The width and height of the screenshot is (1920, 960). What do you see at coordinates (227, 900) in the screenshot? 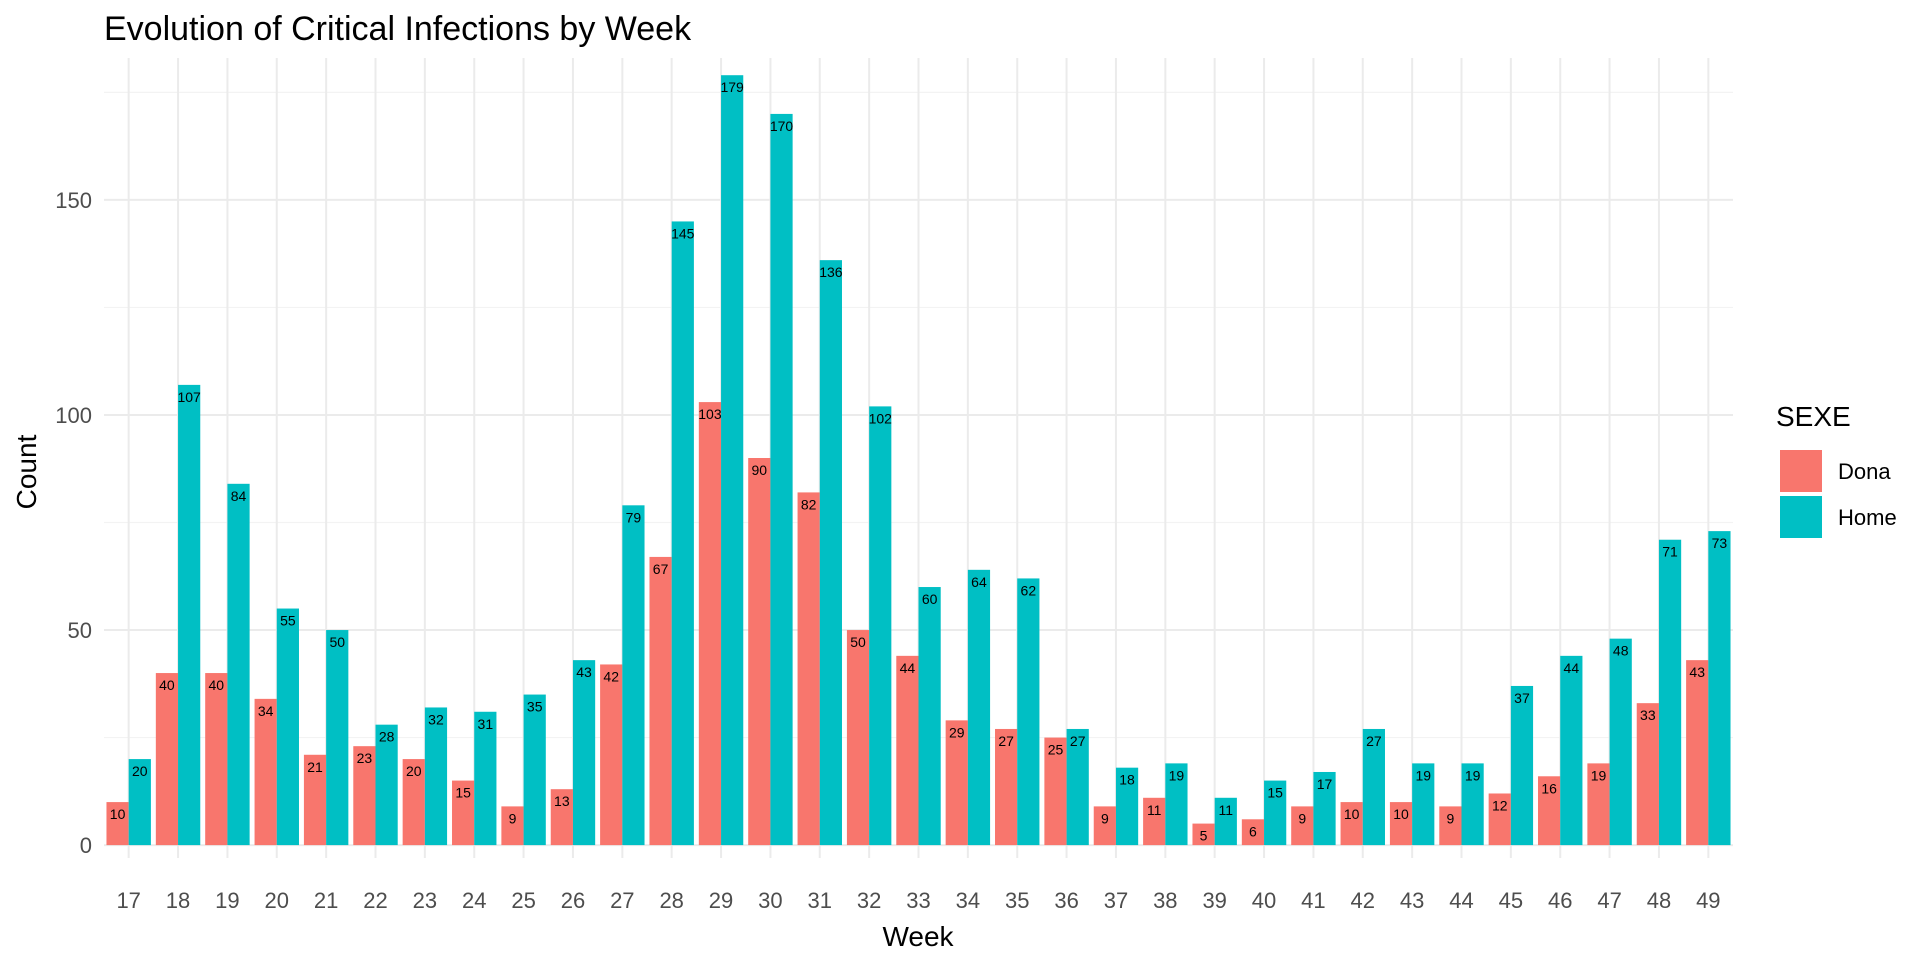
I see `x-tick-label: 19` at bounding box center [227, 900].